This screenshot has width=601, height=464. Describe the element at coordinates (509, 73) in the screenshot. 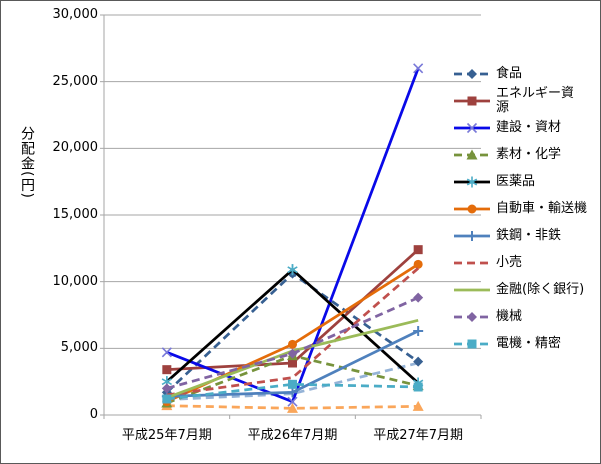

I see `legend-label: 食品` at that location.